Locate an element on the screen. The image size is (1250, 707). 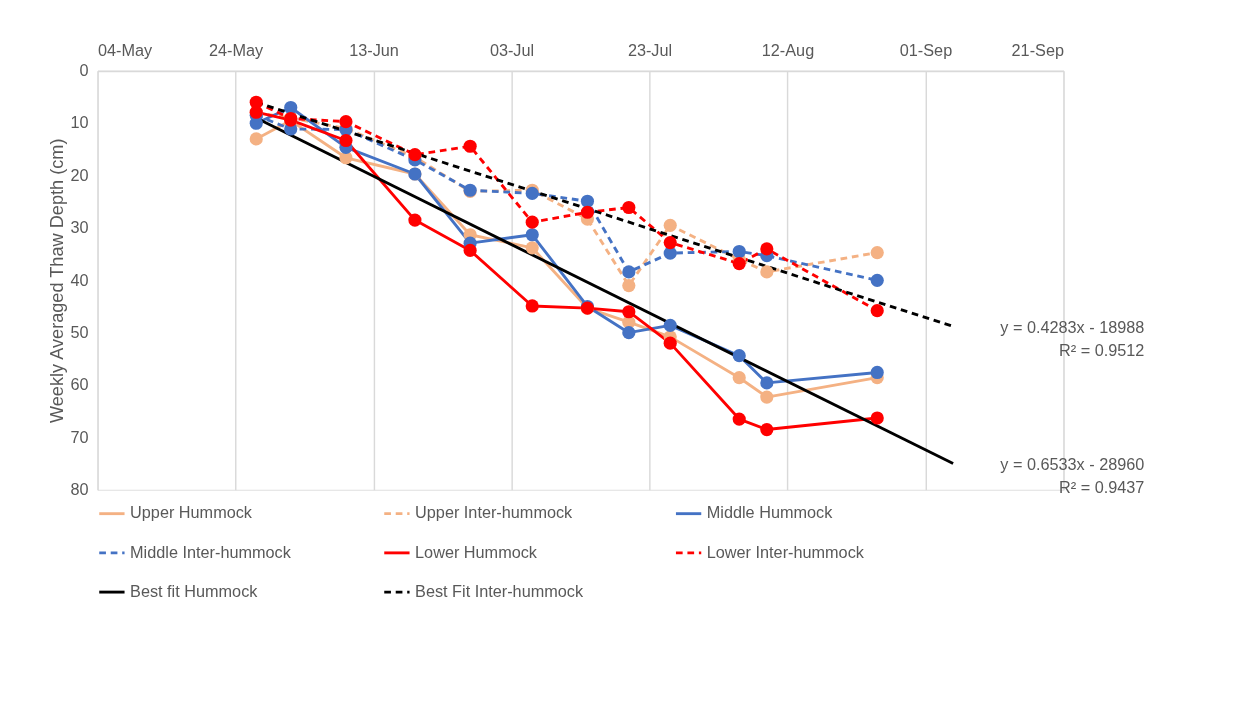
y-tick-label: 60 is located at coordinates (79, 384).